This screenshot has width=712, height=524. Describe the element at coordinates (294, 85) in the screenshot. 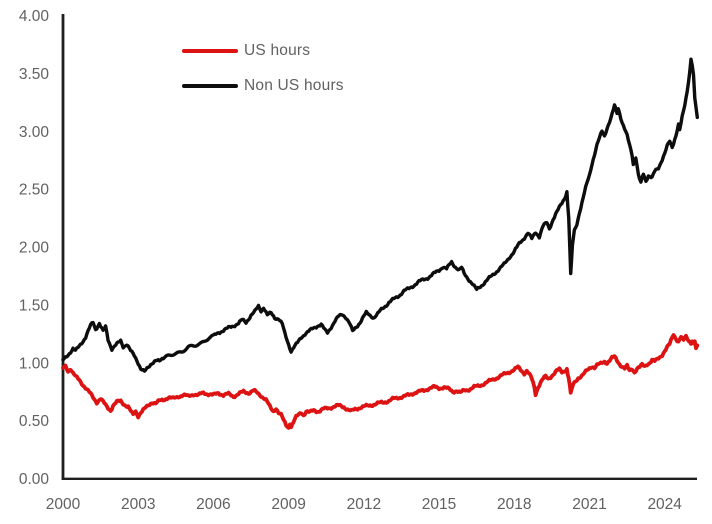

I see `legend-label-non-us-hours: Non US hours` at that location.